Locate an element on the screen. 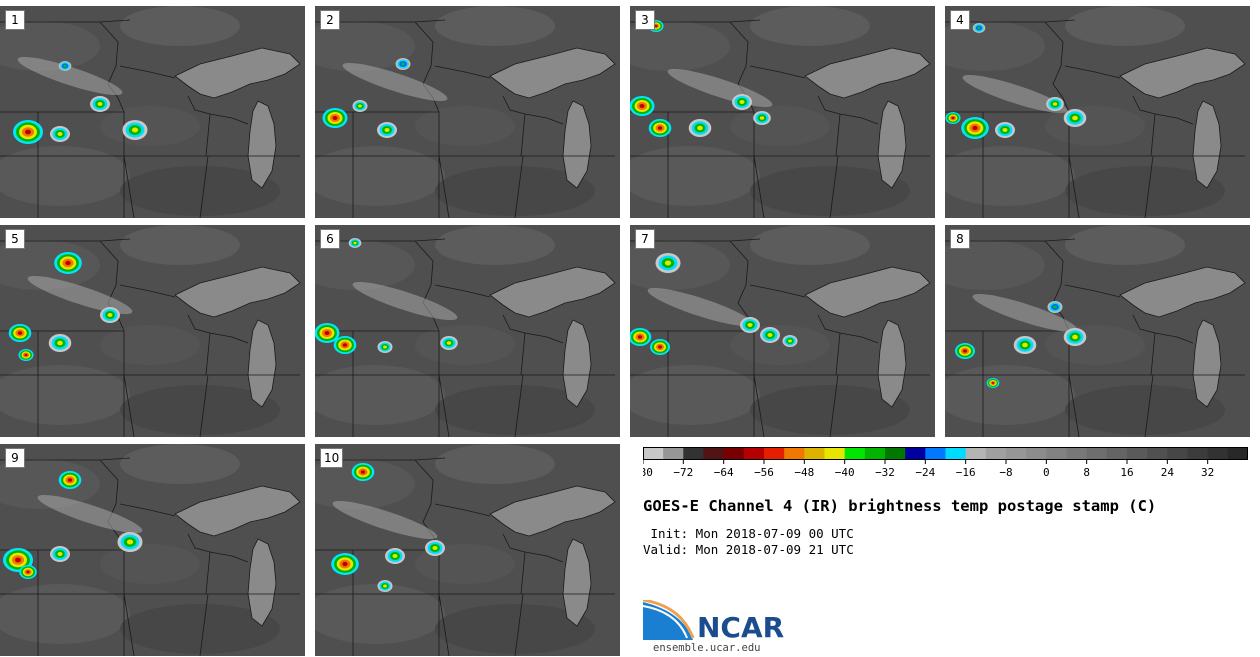 This screenshot has width=1260, height=657. colorbar-tick-label: −24 is located at coordinates (925, 472).